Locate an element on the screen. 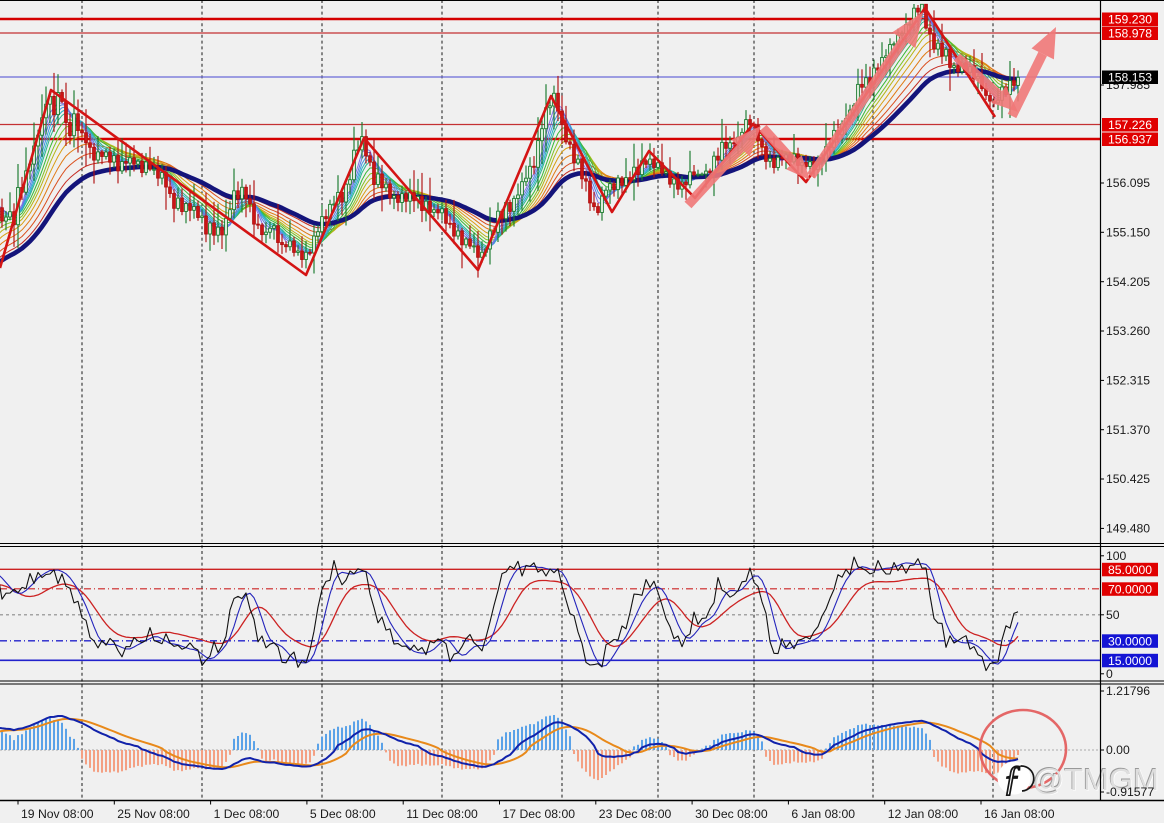 Image resolution: width=1164 pixels, height=823 pixels. svg-text: 30 Dec 08:00 is located at coordinates (731, 814).